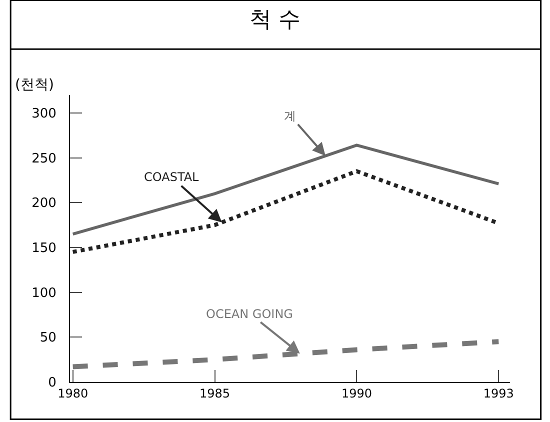 The image size is (550, 422). Describe the element at coordinates (44, 204) in the screenshot. I see `y-tick-label: 200` at that location.